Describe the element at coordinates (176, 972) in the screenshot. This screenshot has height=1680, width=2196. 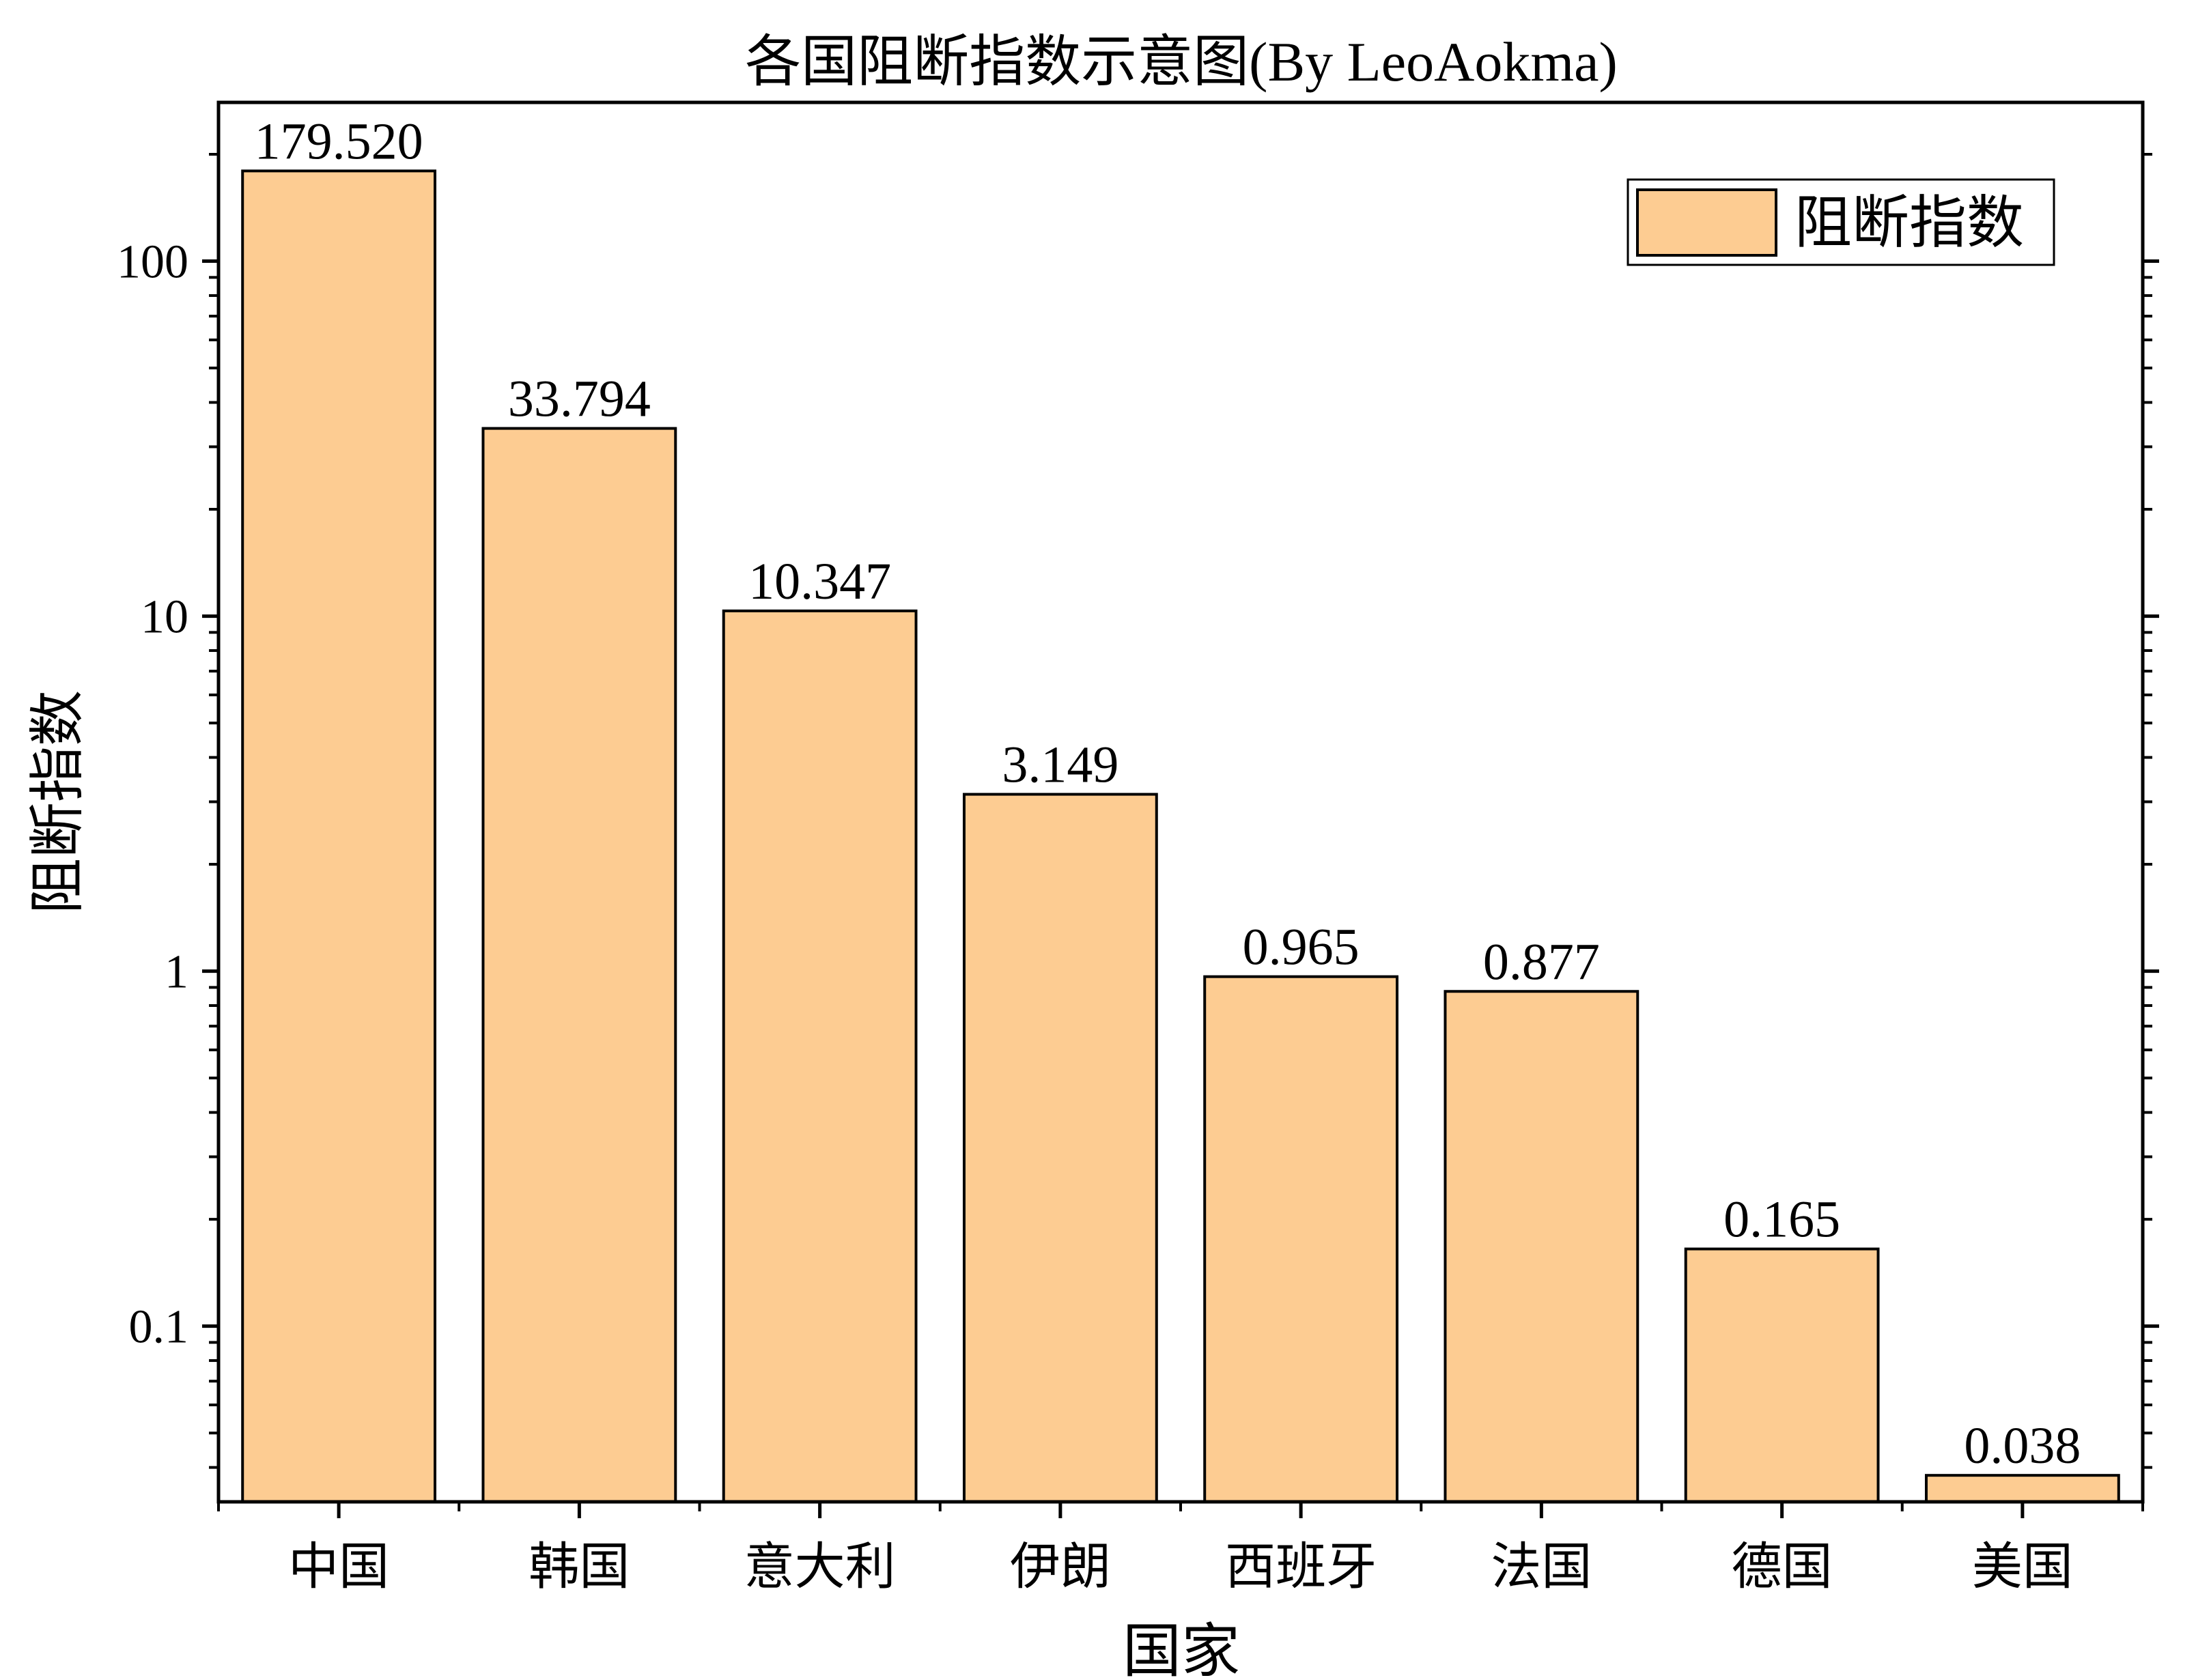
I see `y-tick-label-2: 1` at that location.